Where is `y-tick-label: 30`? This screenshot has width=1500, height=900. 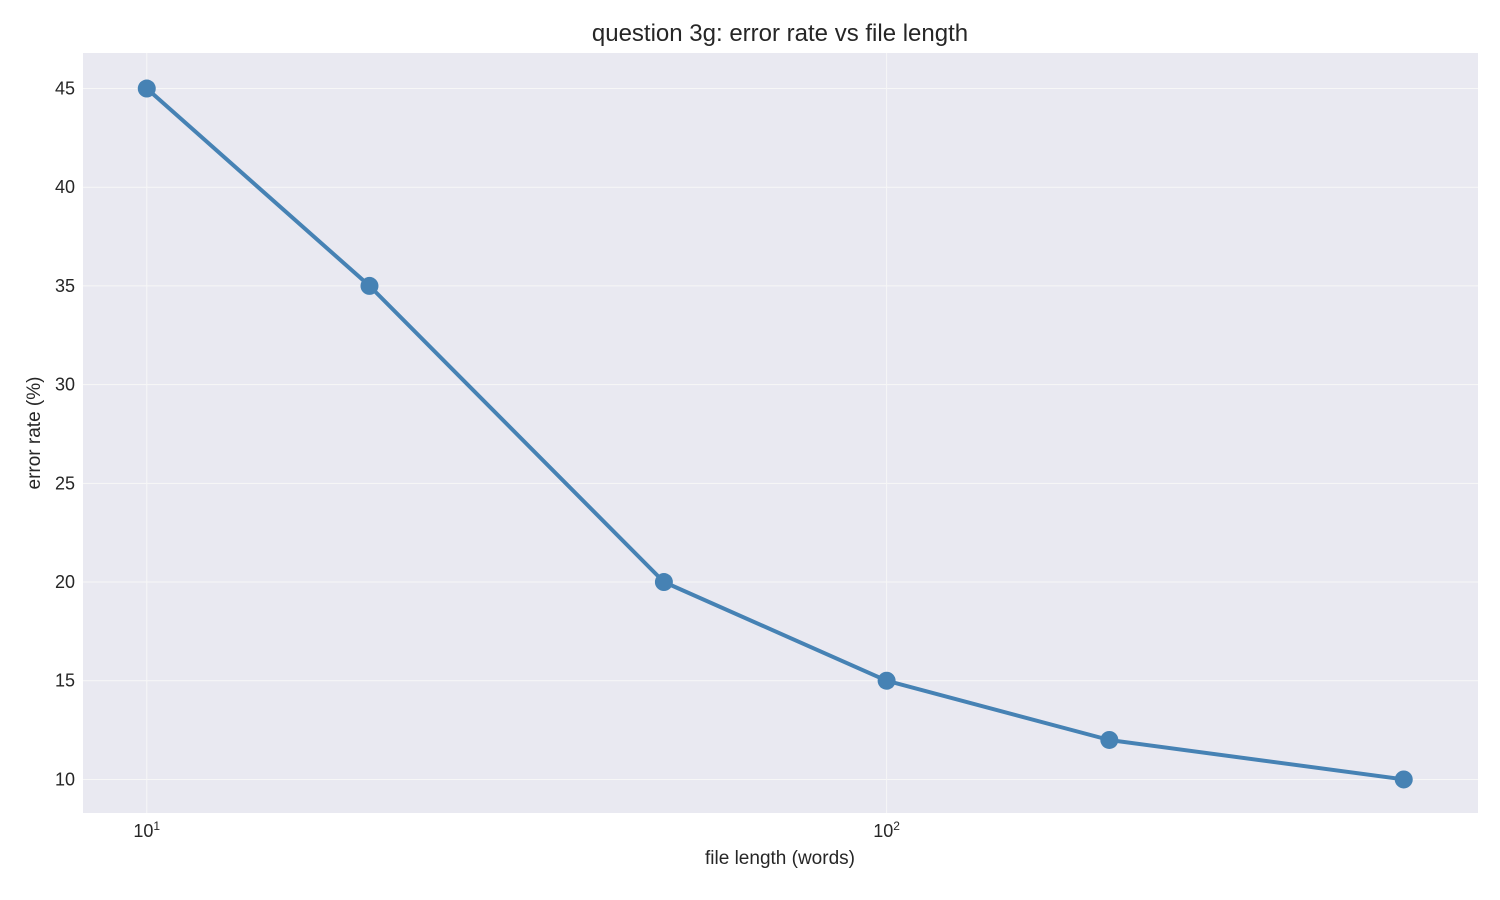 y-tick-label: 30 is located at coordinates (65, 385).